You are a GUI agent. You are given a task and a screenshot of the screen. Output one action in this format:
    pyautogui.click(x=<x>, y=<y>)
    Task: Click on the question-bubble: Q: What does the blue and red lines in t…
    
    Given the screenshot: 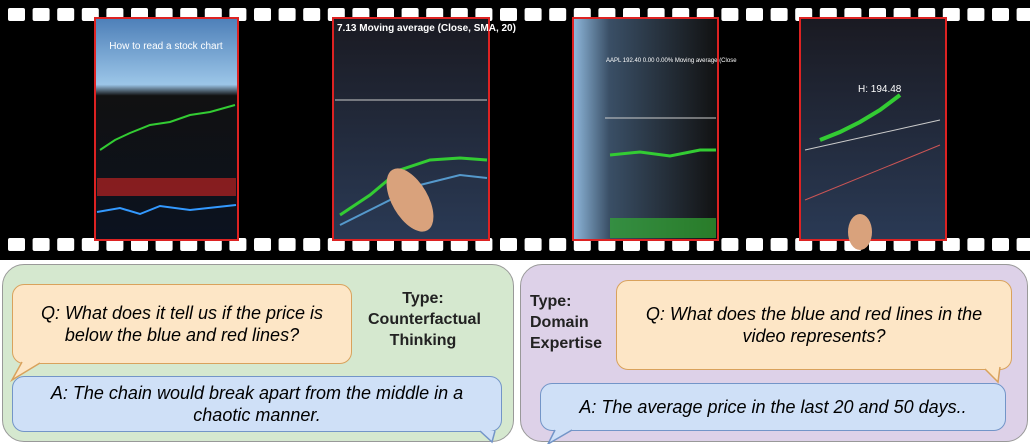 What is the action you would take?
    pyautogui.click(x=814, y=325)
    